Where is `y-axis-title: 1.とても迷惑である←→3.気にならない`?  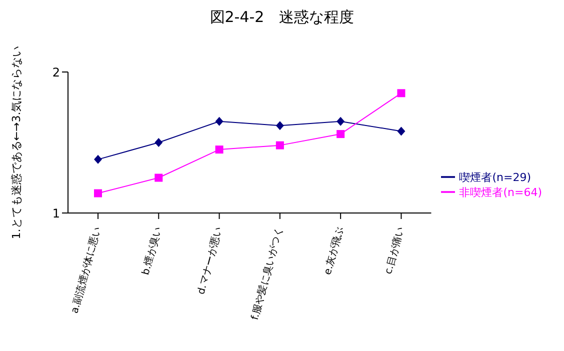
y-axis-title: 1.とても迷惑である←→3.気にならない is located at coordinates (16, 143).